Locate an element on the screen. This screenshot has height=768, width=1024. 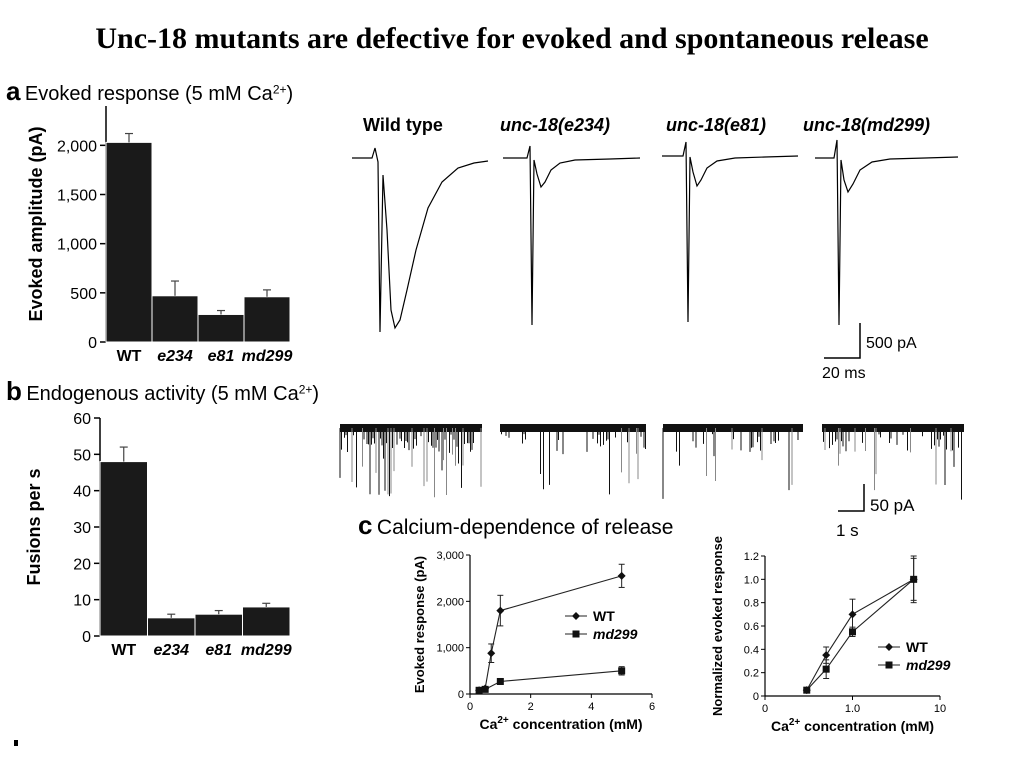
trace-label-wild-type: Wild type is located at coordinates (403, 125).